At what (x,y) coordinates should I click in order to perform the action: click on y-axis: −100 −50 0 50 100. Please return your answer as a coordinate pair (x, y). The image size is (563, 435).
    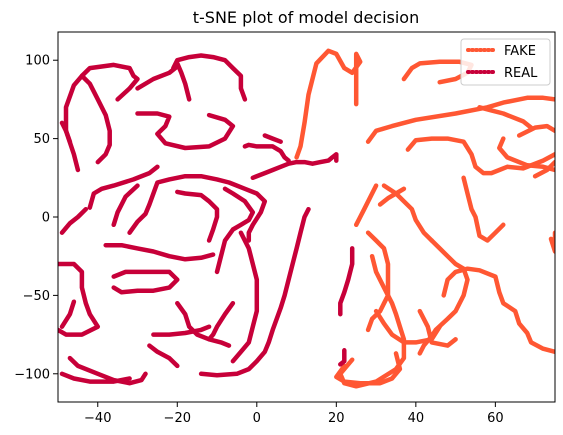
    Looking at the image, I should click on (36, 218).